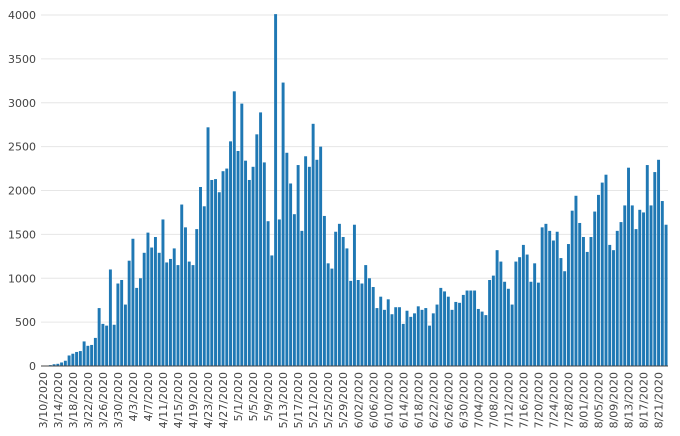 The width and height of the screenshot is (680, 436). I want to click on x-tick-label: 5/13/2020, so click(283, 400).